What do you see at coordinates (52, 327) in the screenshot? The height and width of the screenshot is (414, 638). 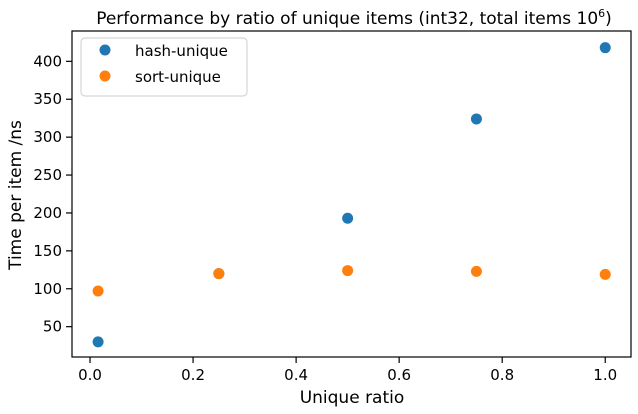 I see `y-tick-label: 50` at bounding box center [52, 327].